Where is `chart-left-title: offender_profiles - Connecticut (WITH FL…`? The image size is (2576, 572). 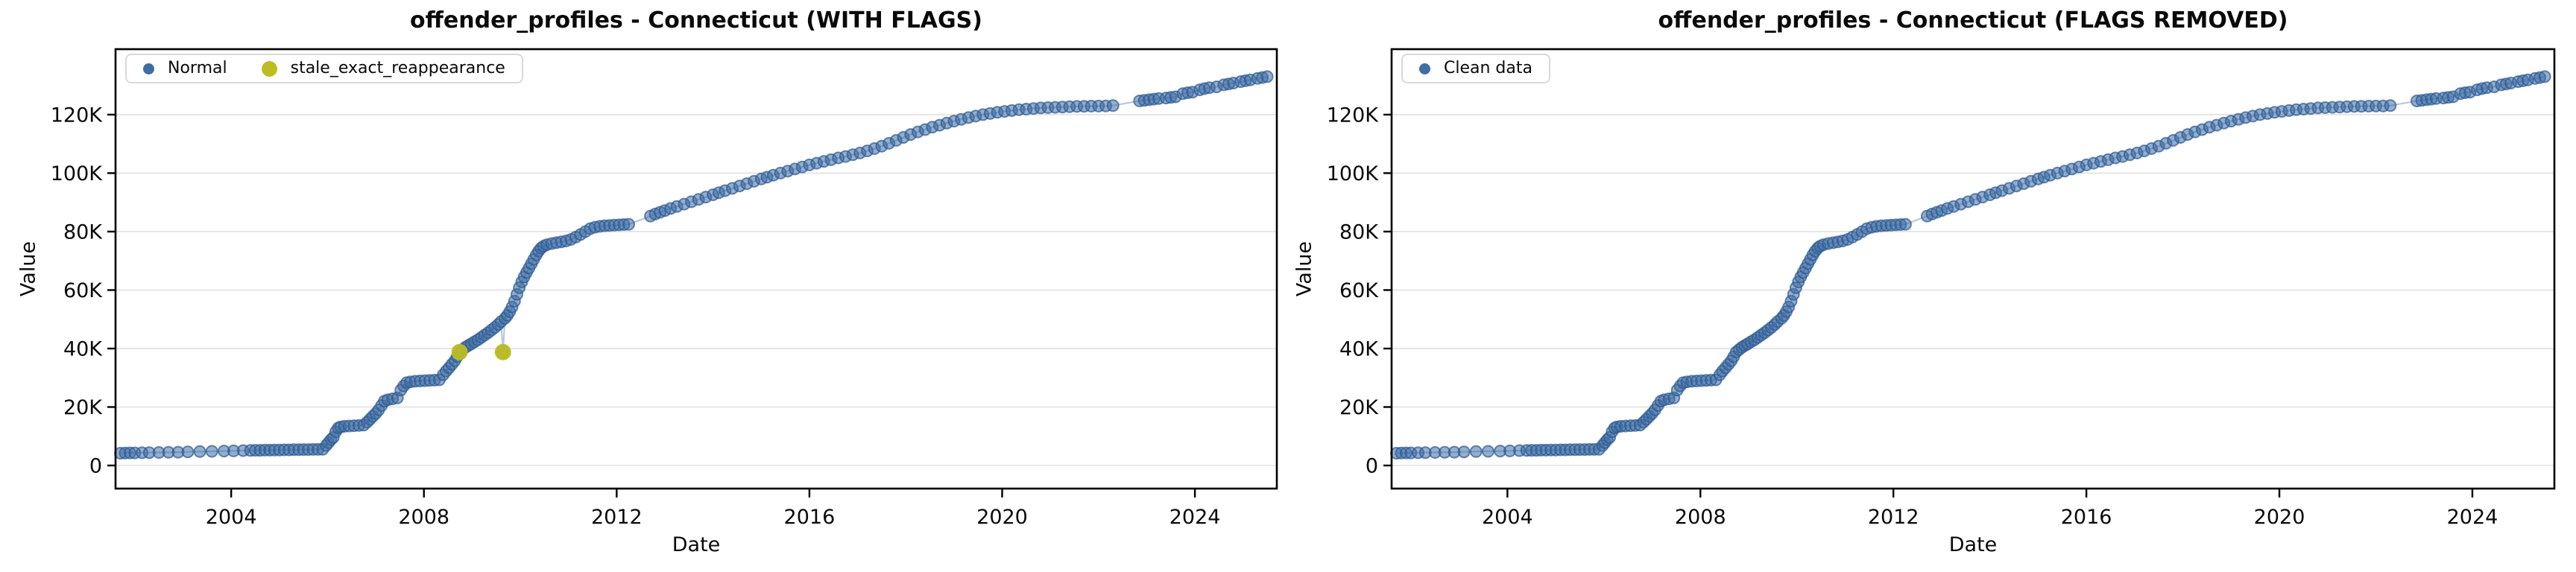 chart-left-title: offender_profiles - Connecticut (WITH FL… is located at coordinates (696, 20).